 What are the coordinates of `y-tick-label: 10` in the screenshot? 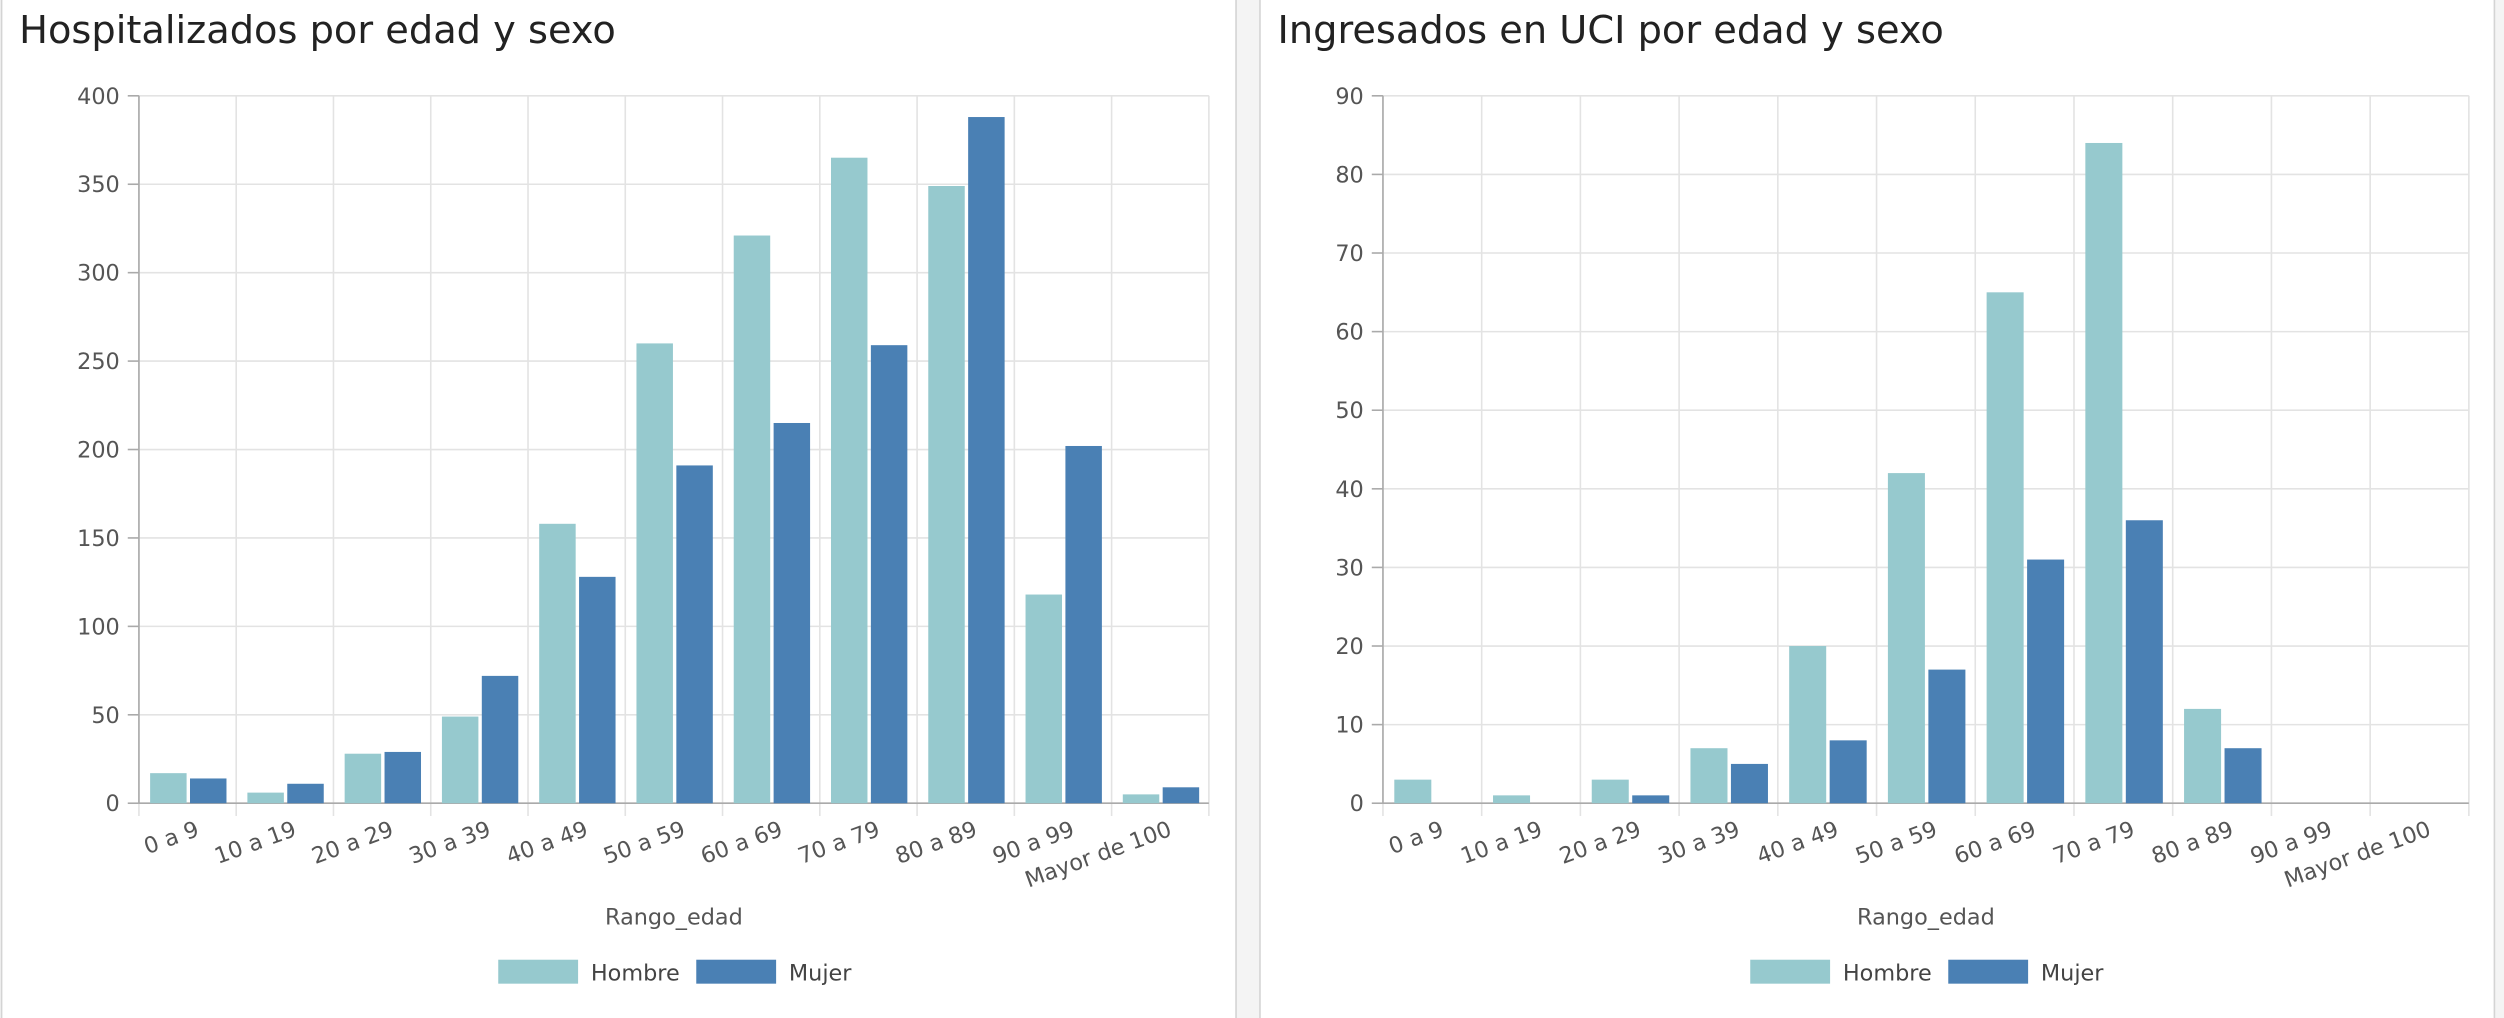 It's located at (1349, 726).